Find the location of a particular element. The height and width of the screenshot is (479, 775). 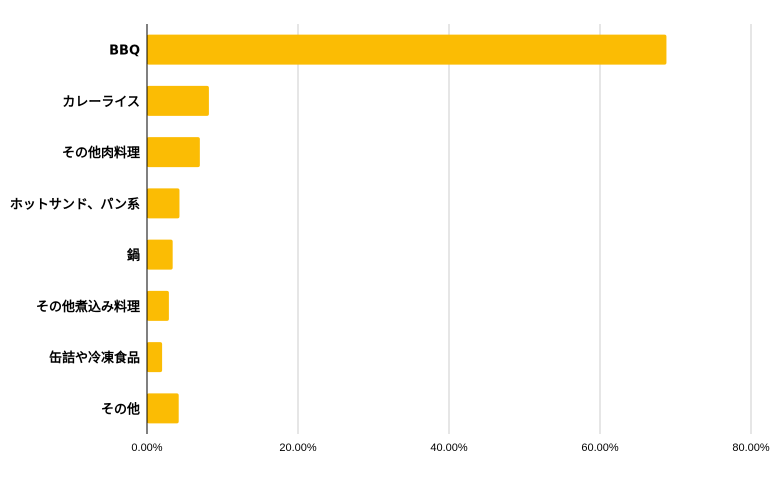

x-tick-label: 60.00% is located at coordinates (600, 448).